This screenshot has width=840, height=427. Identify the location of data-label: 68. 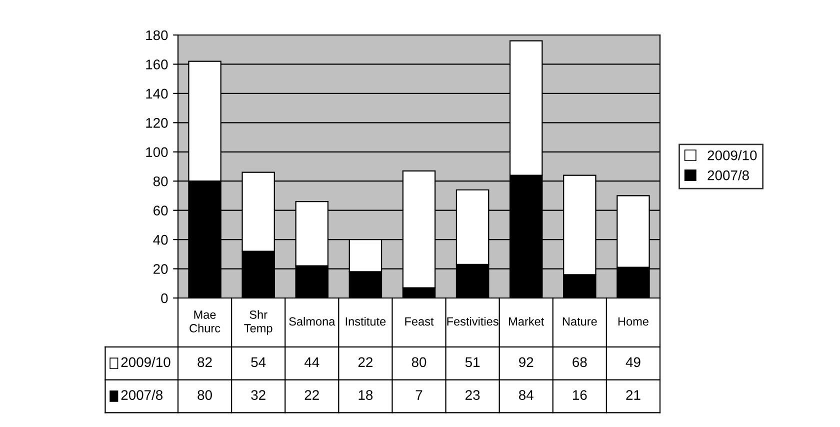
(579, 362).